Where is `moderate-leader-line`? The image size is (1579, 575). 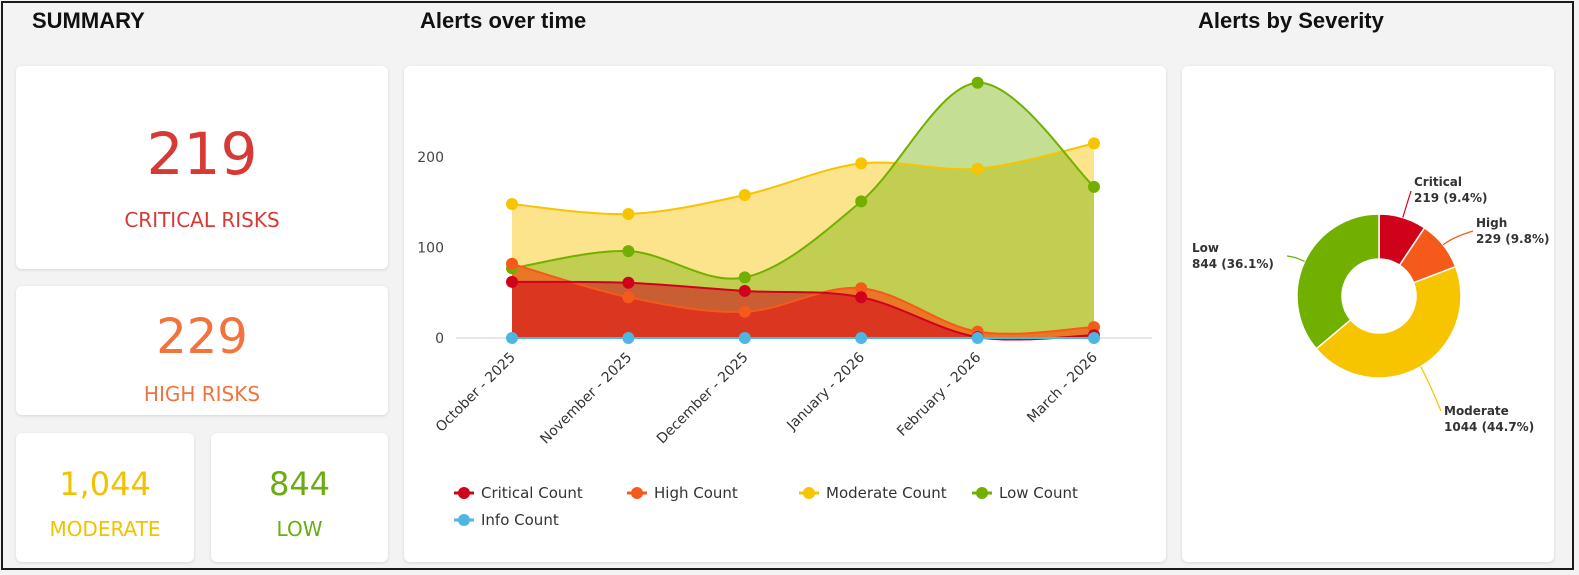 moderate-leader-line is located at coordinates (1431, 389).